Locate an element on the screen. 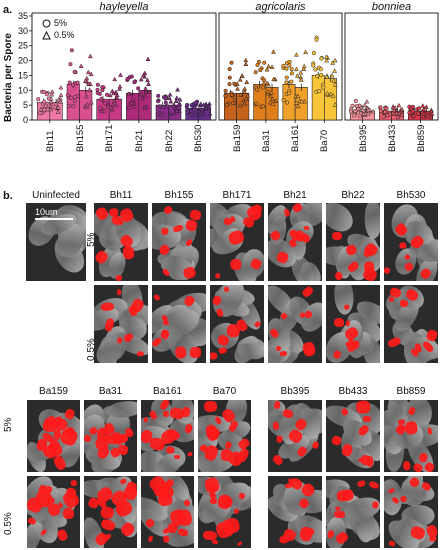  image-title-Bh22: Bh22 is located at coordinates (353, 195).